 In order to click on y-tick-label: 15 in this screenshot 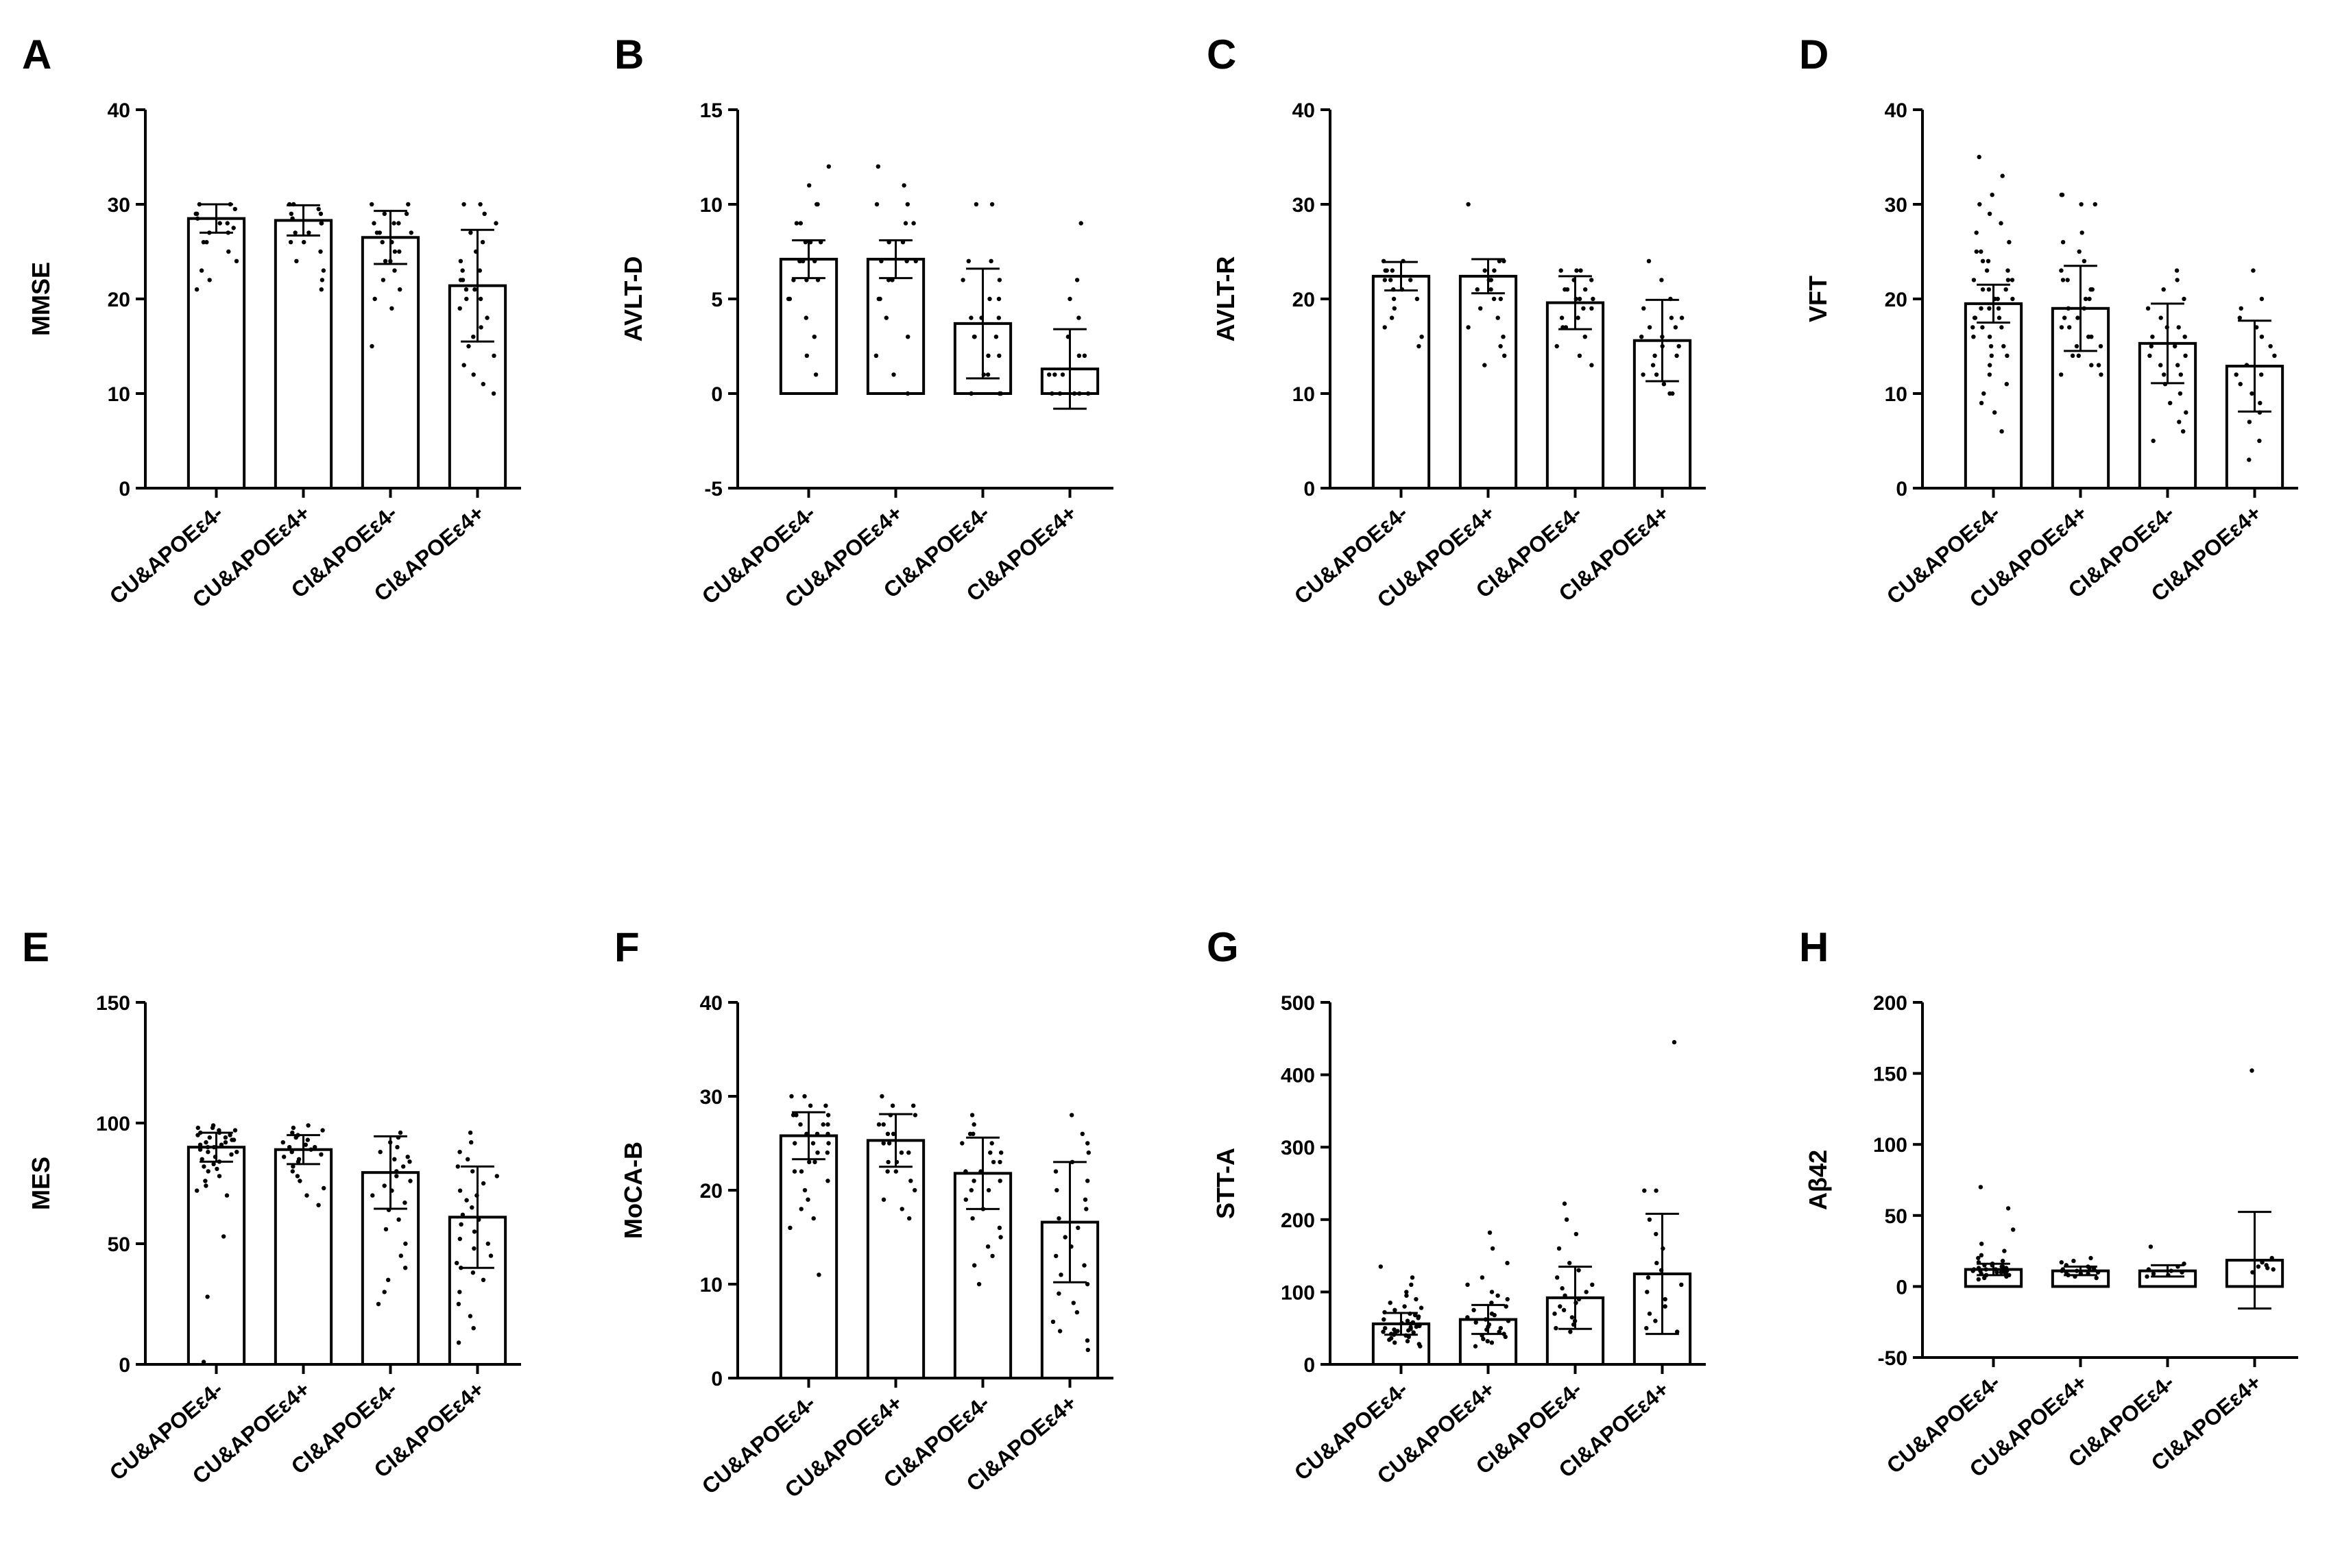, I will do `click(711, 110)`.